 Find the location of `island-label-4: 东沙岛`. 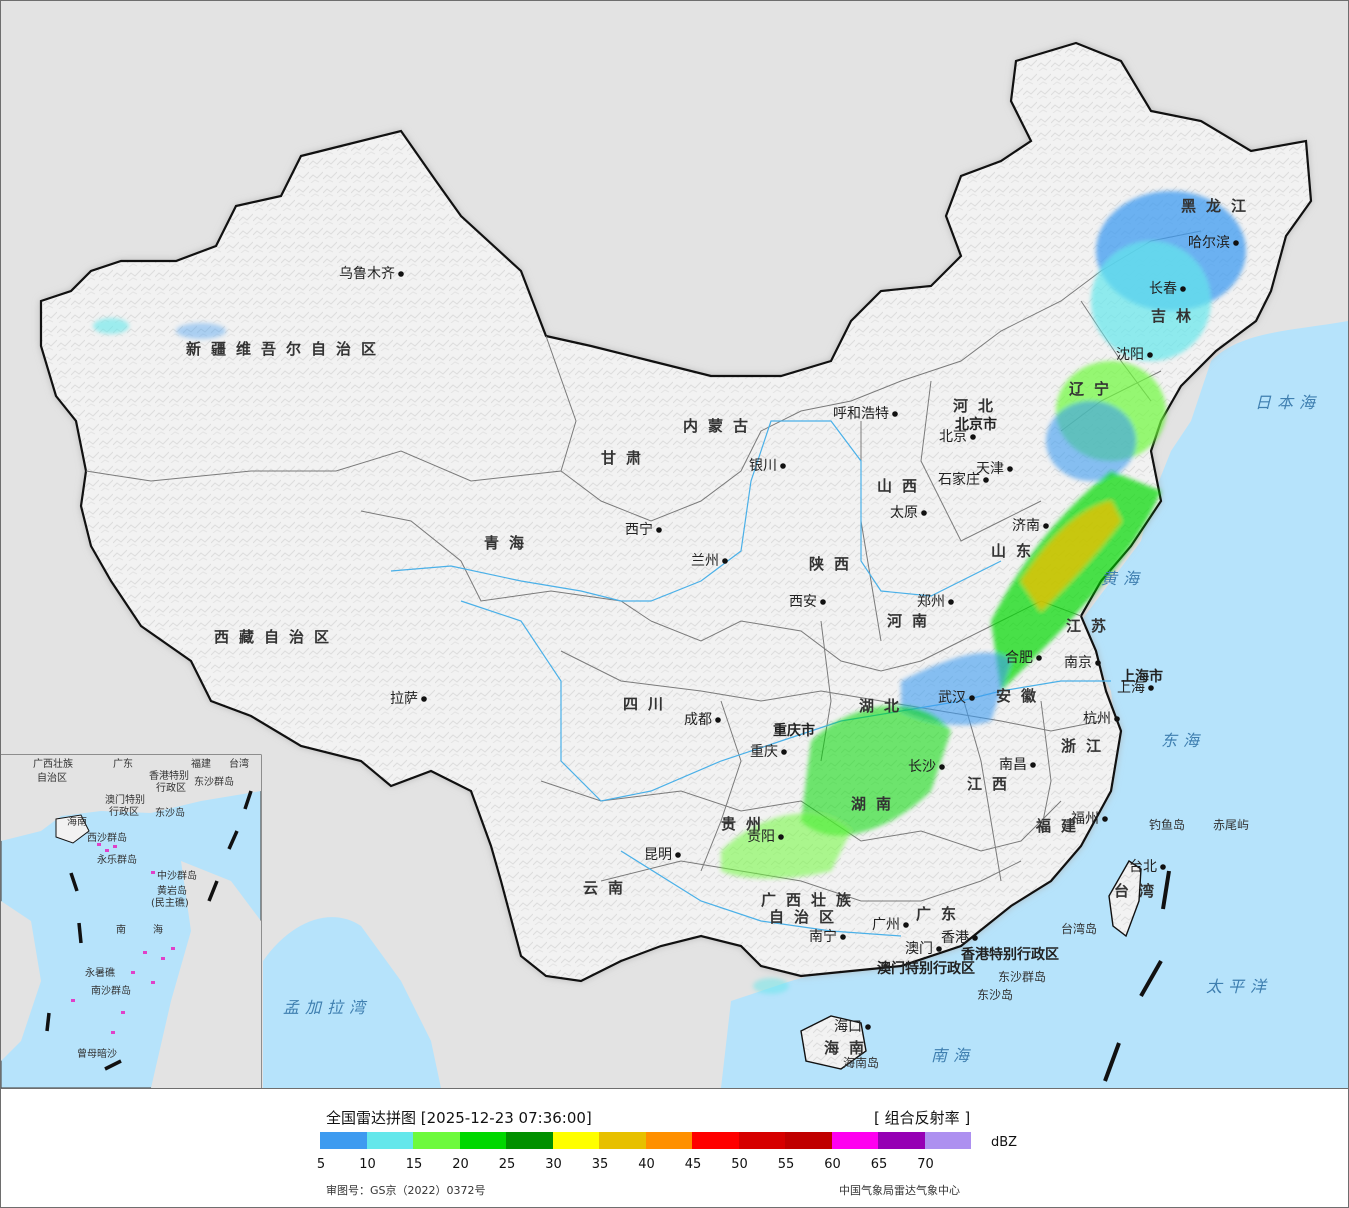

island-label-4: 东沙岛 is located at coordinates (995, 994).